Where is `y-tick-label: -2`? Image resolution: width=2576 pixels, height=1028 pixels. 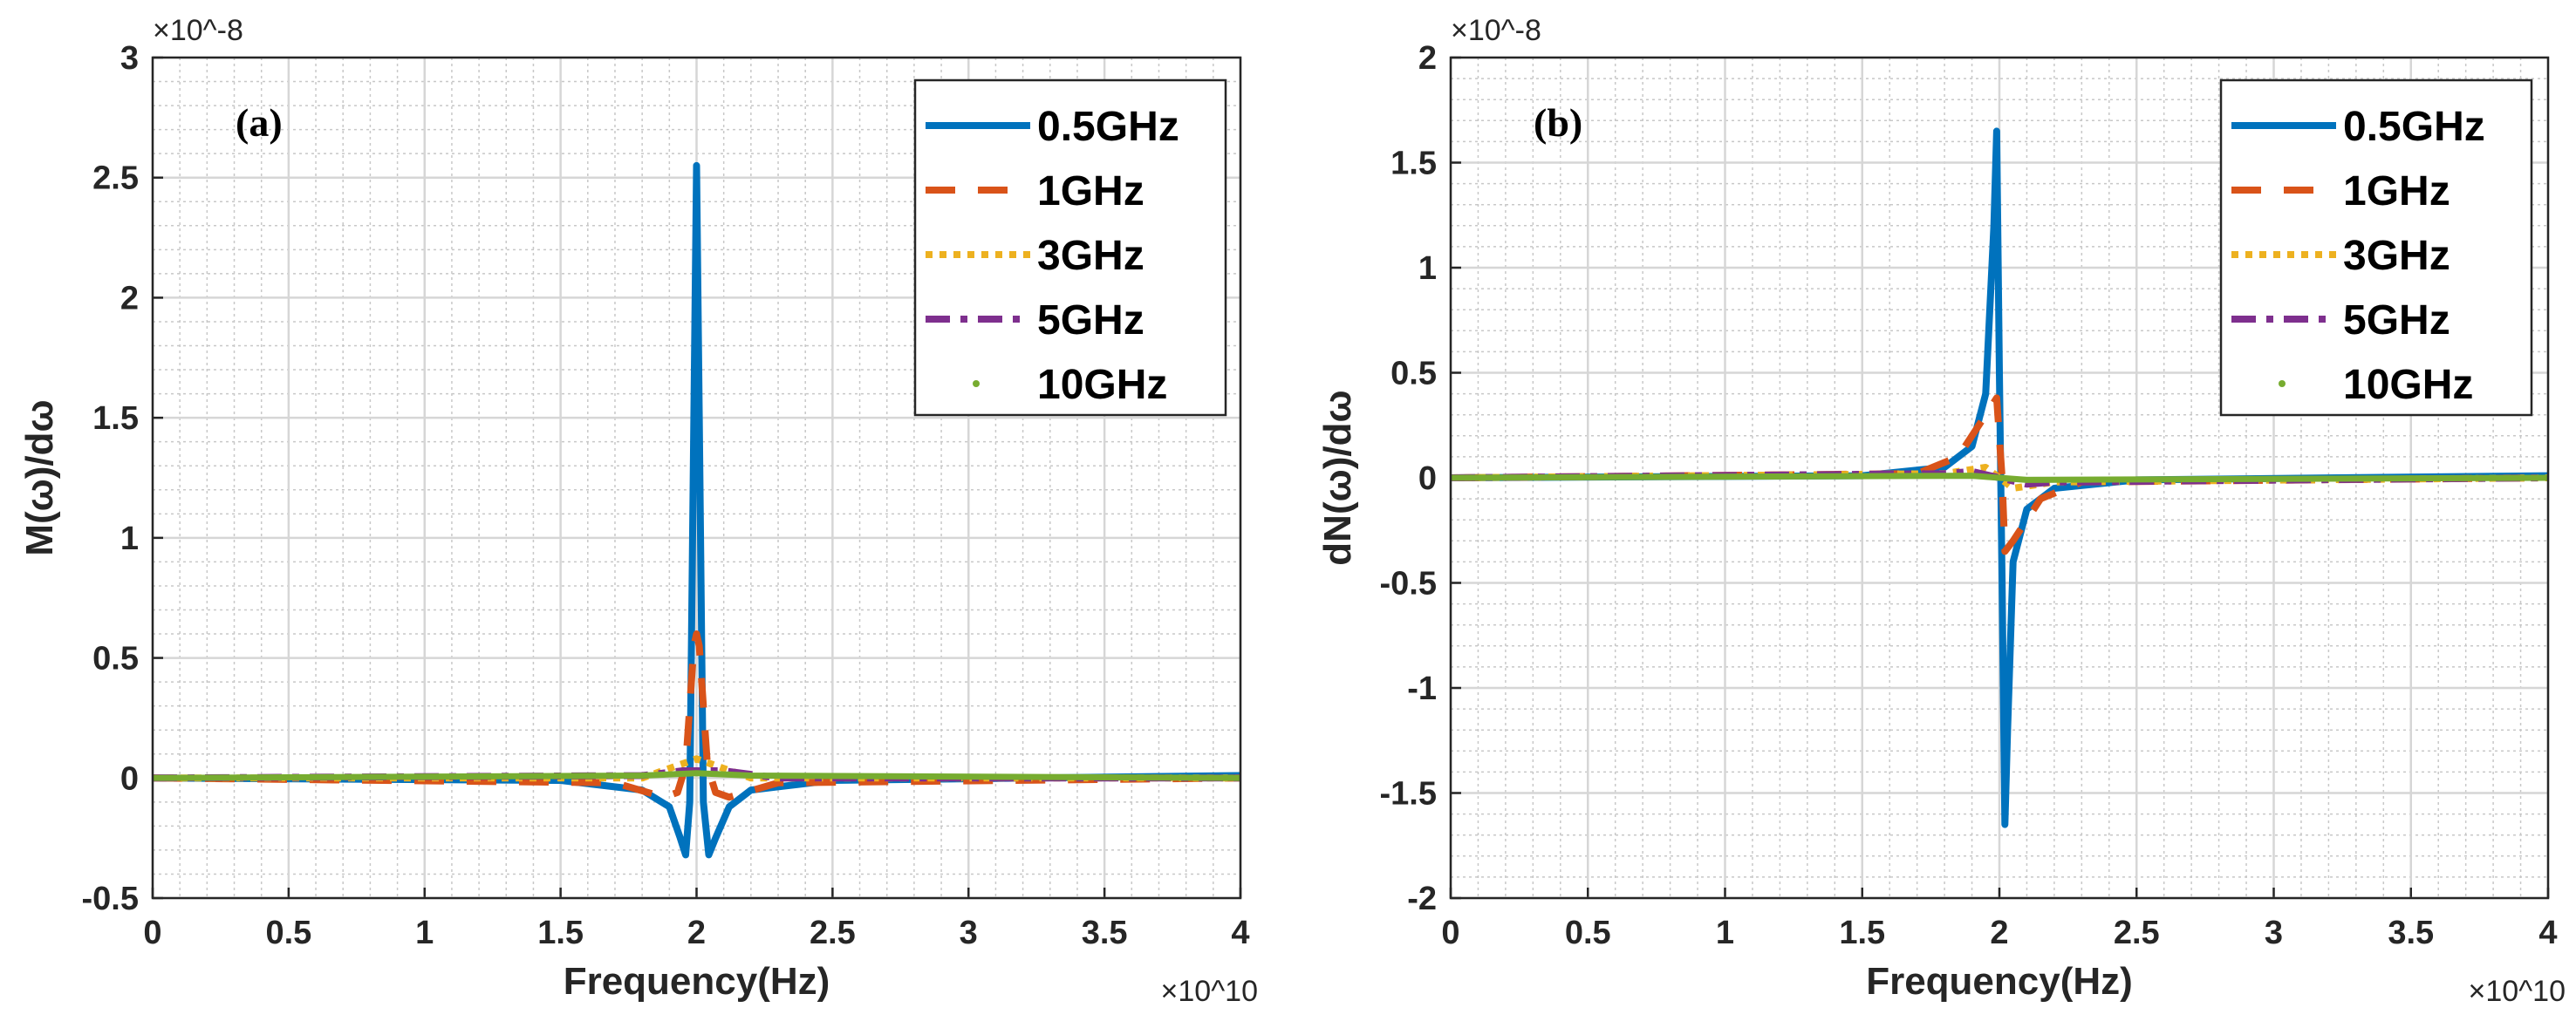 y-tick-label: -2 is located at coordinates (1422, 899).